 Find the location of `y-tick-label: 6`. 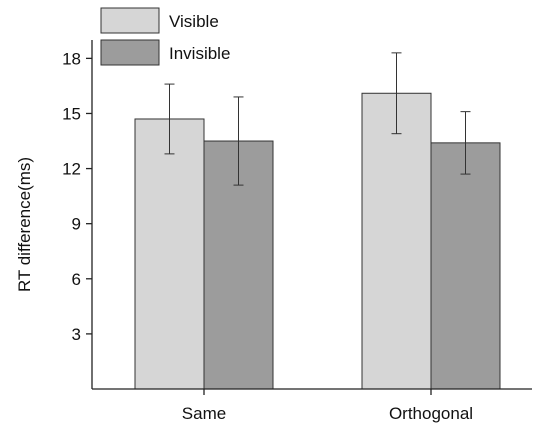

y-tick-label: 6 is located at coordinates (76, 279).